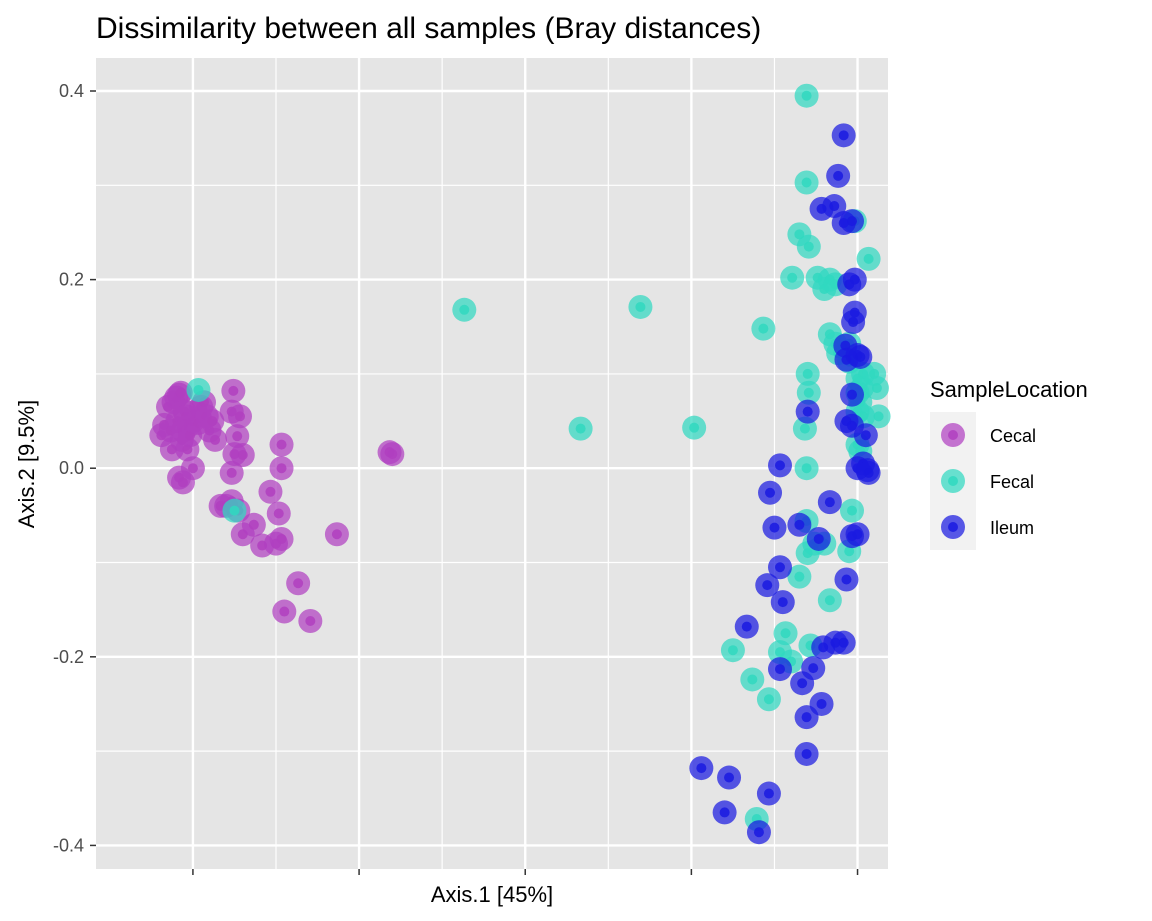  Describe the element at coordinates (492, 894) in the screenshot. I see `x-axis-title: Axis.1 [45%]` at that location.